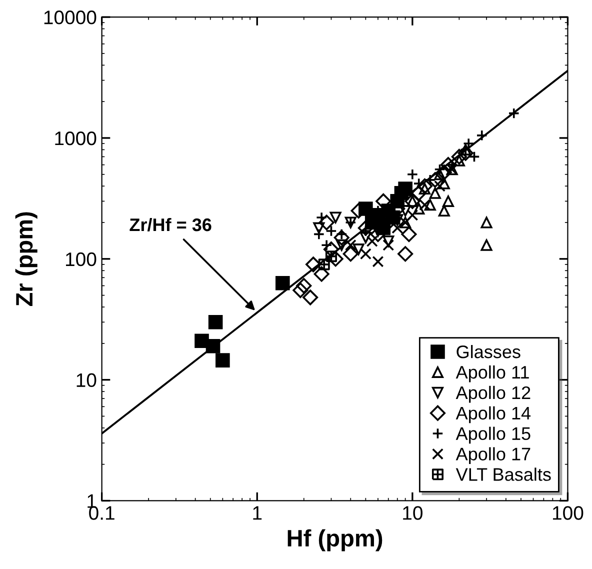 Image resolution: width=592 pixels, height=569 pixels. What do you see at coordinates (412, 513) in the screenshot?
I see `x-tick-label: 10` at bounding box center [412, 513].